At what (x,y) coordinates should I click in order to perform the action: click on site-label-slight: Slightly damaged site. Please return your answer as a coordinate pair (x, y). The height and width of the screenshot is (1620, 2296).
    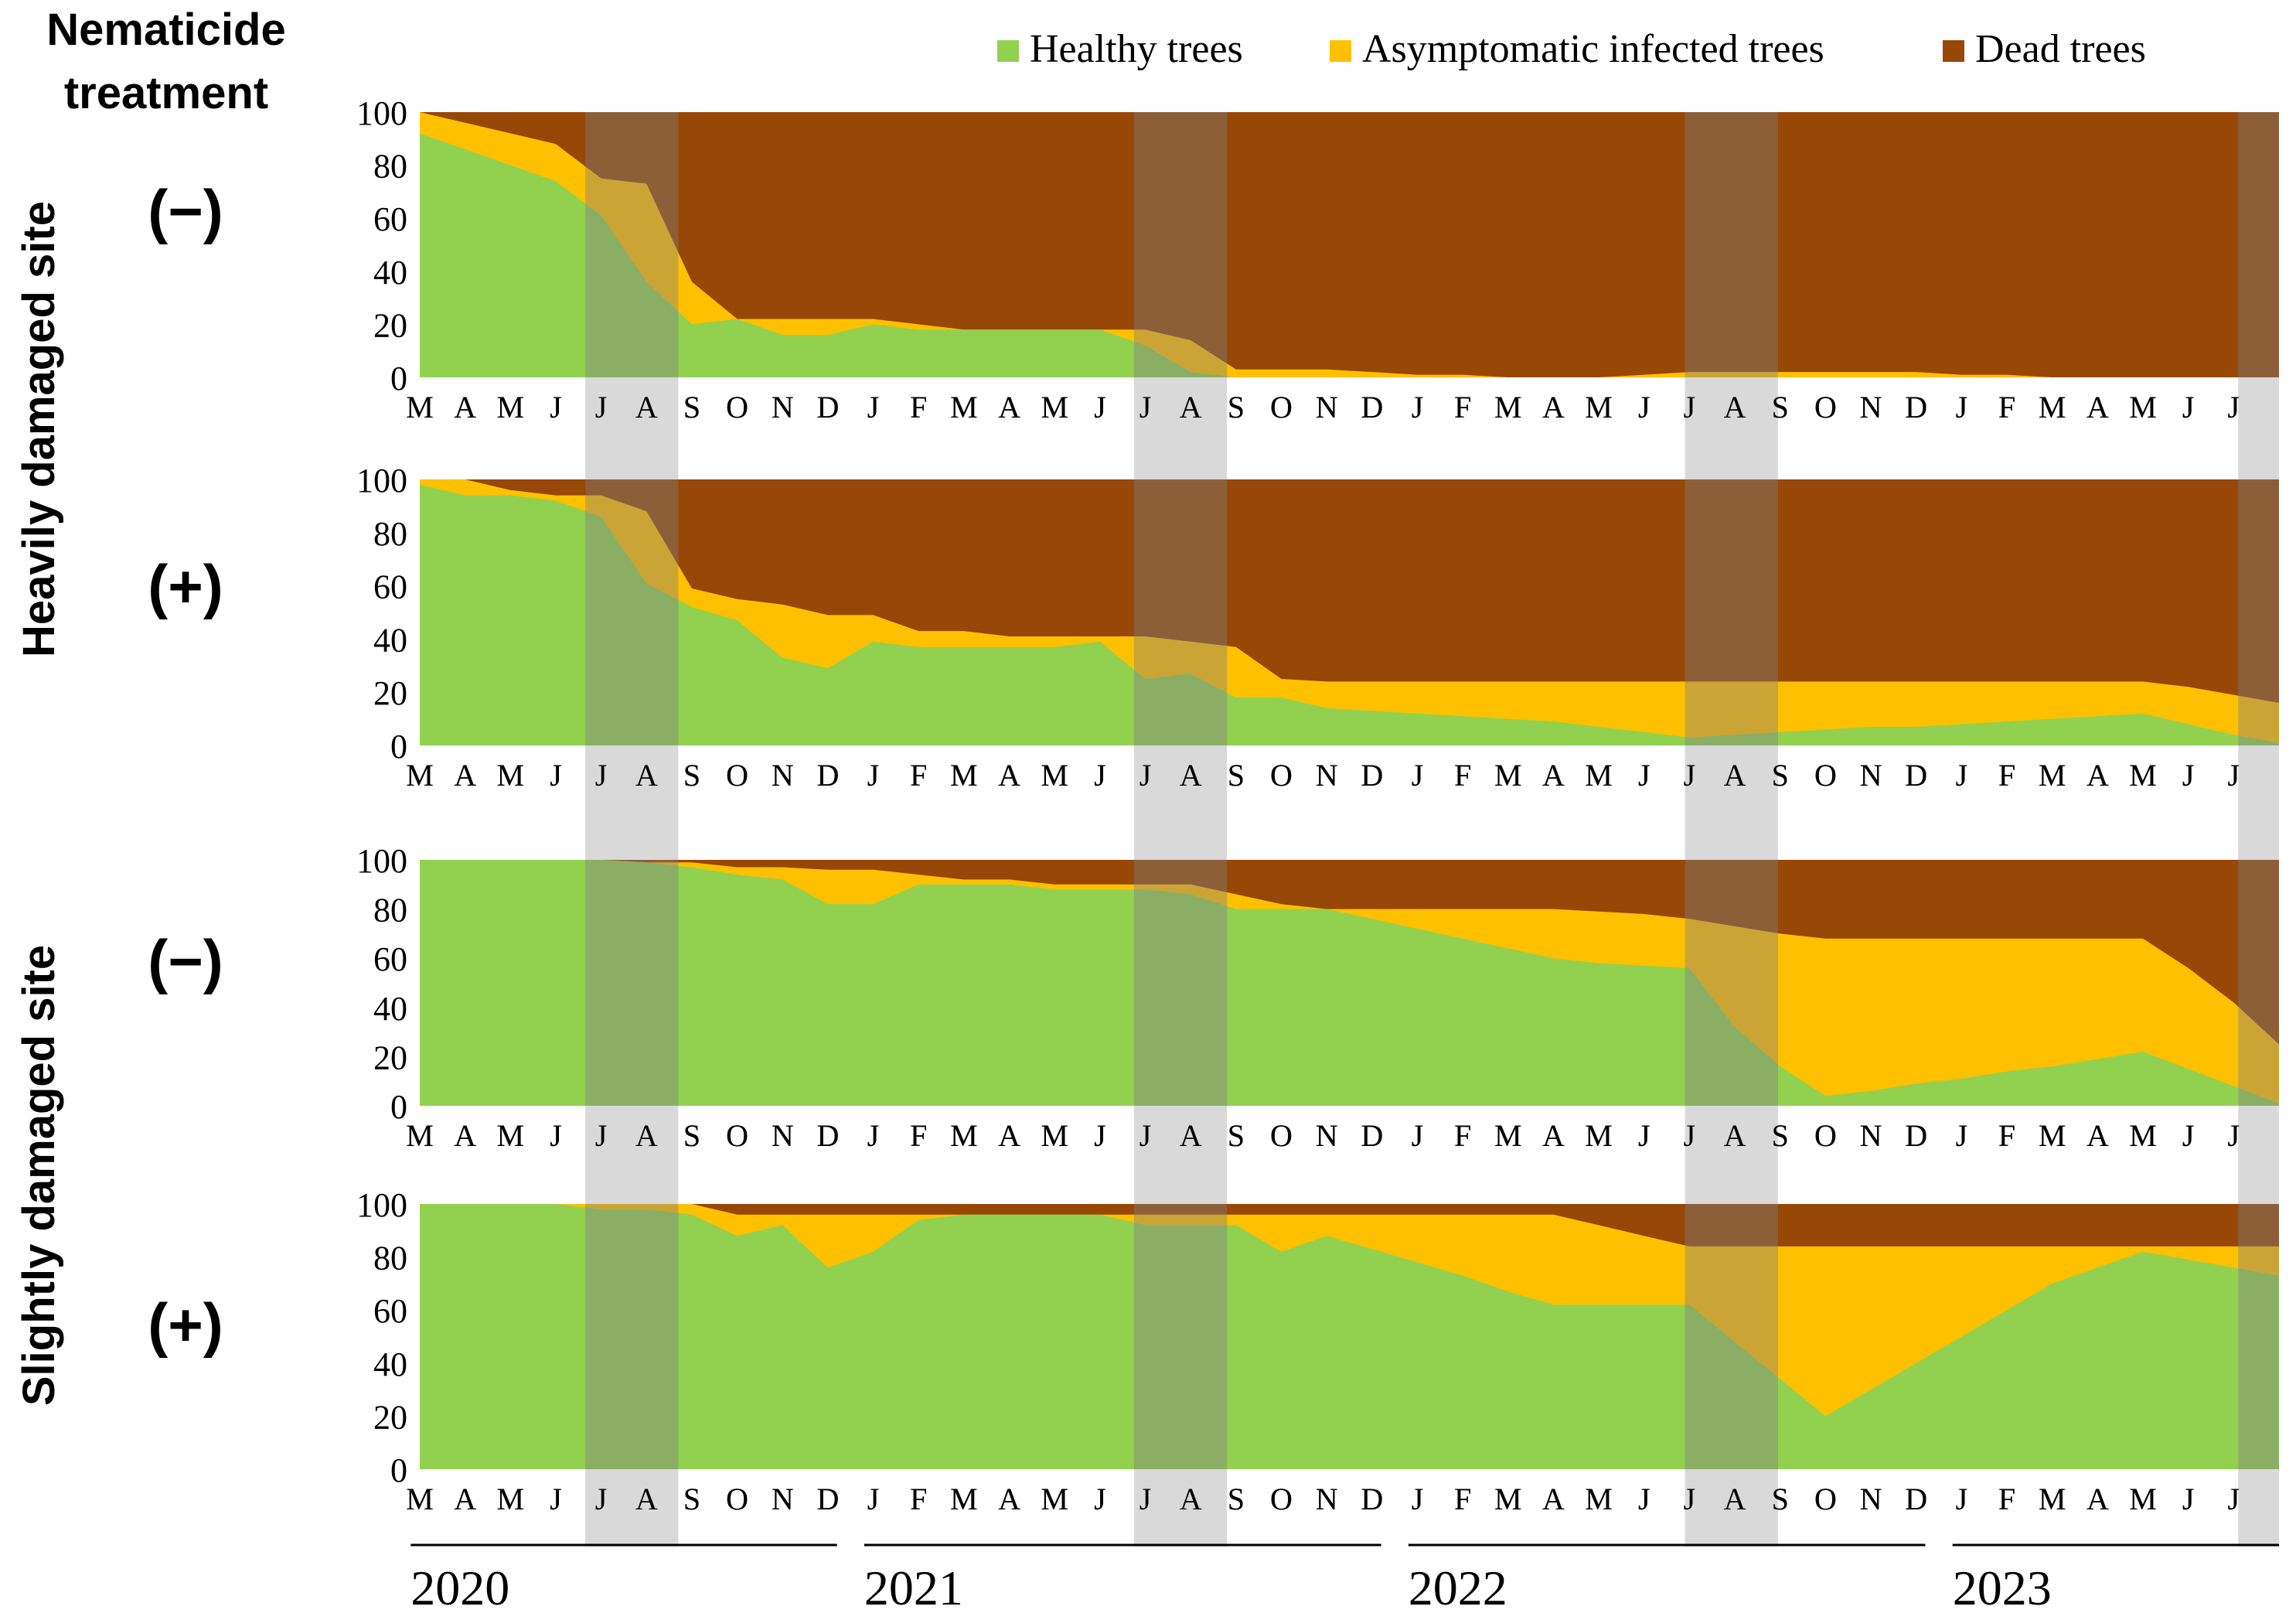
    Looking at the image, I should click on (39, 1175).